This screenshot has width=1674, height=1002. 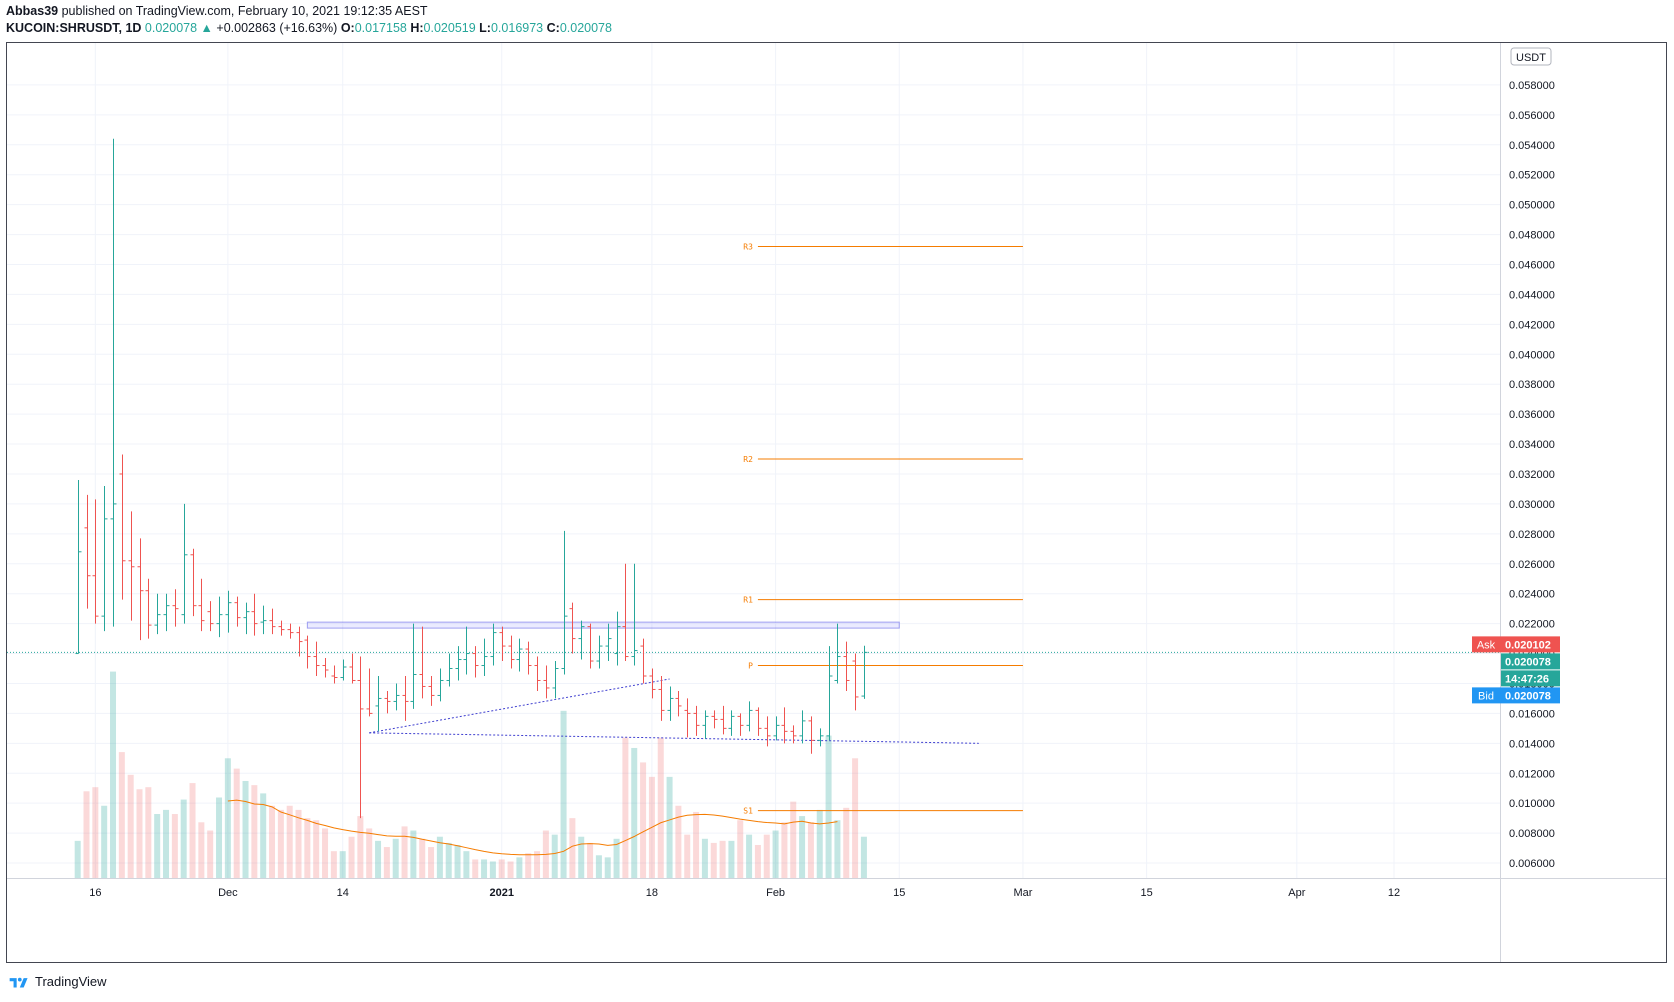 I want to click on price-change: +0.002863 (+16.63%), so click(x=277, y=28).